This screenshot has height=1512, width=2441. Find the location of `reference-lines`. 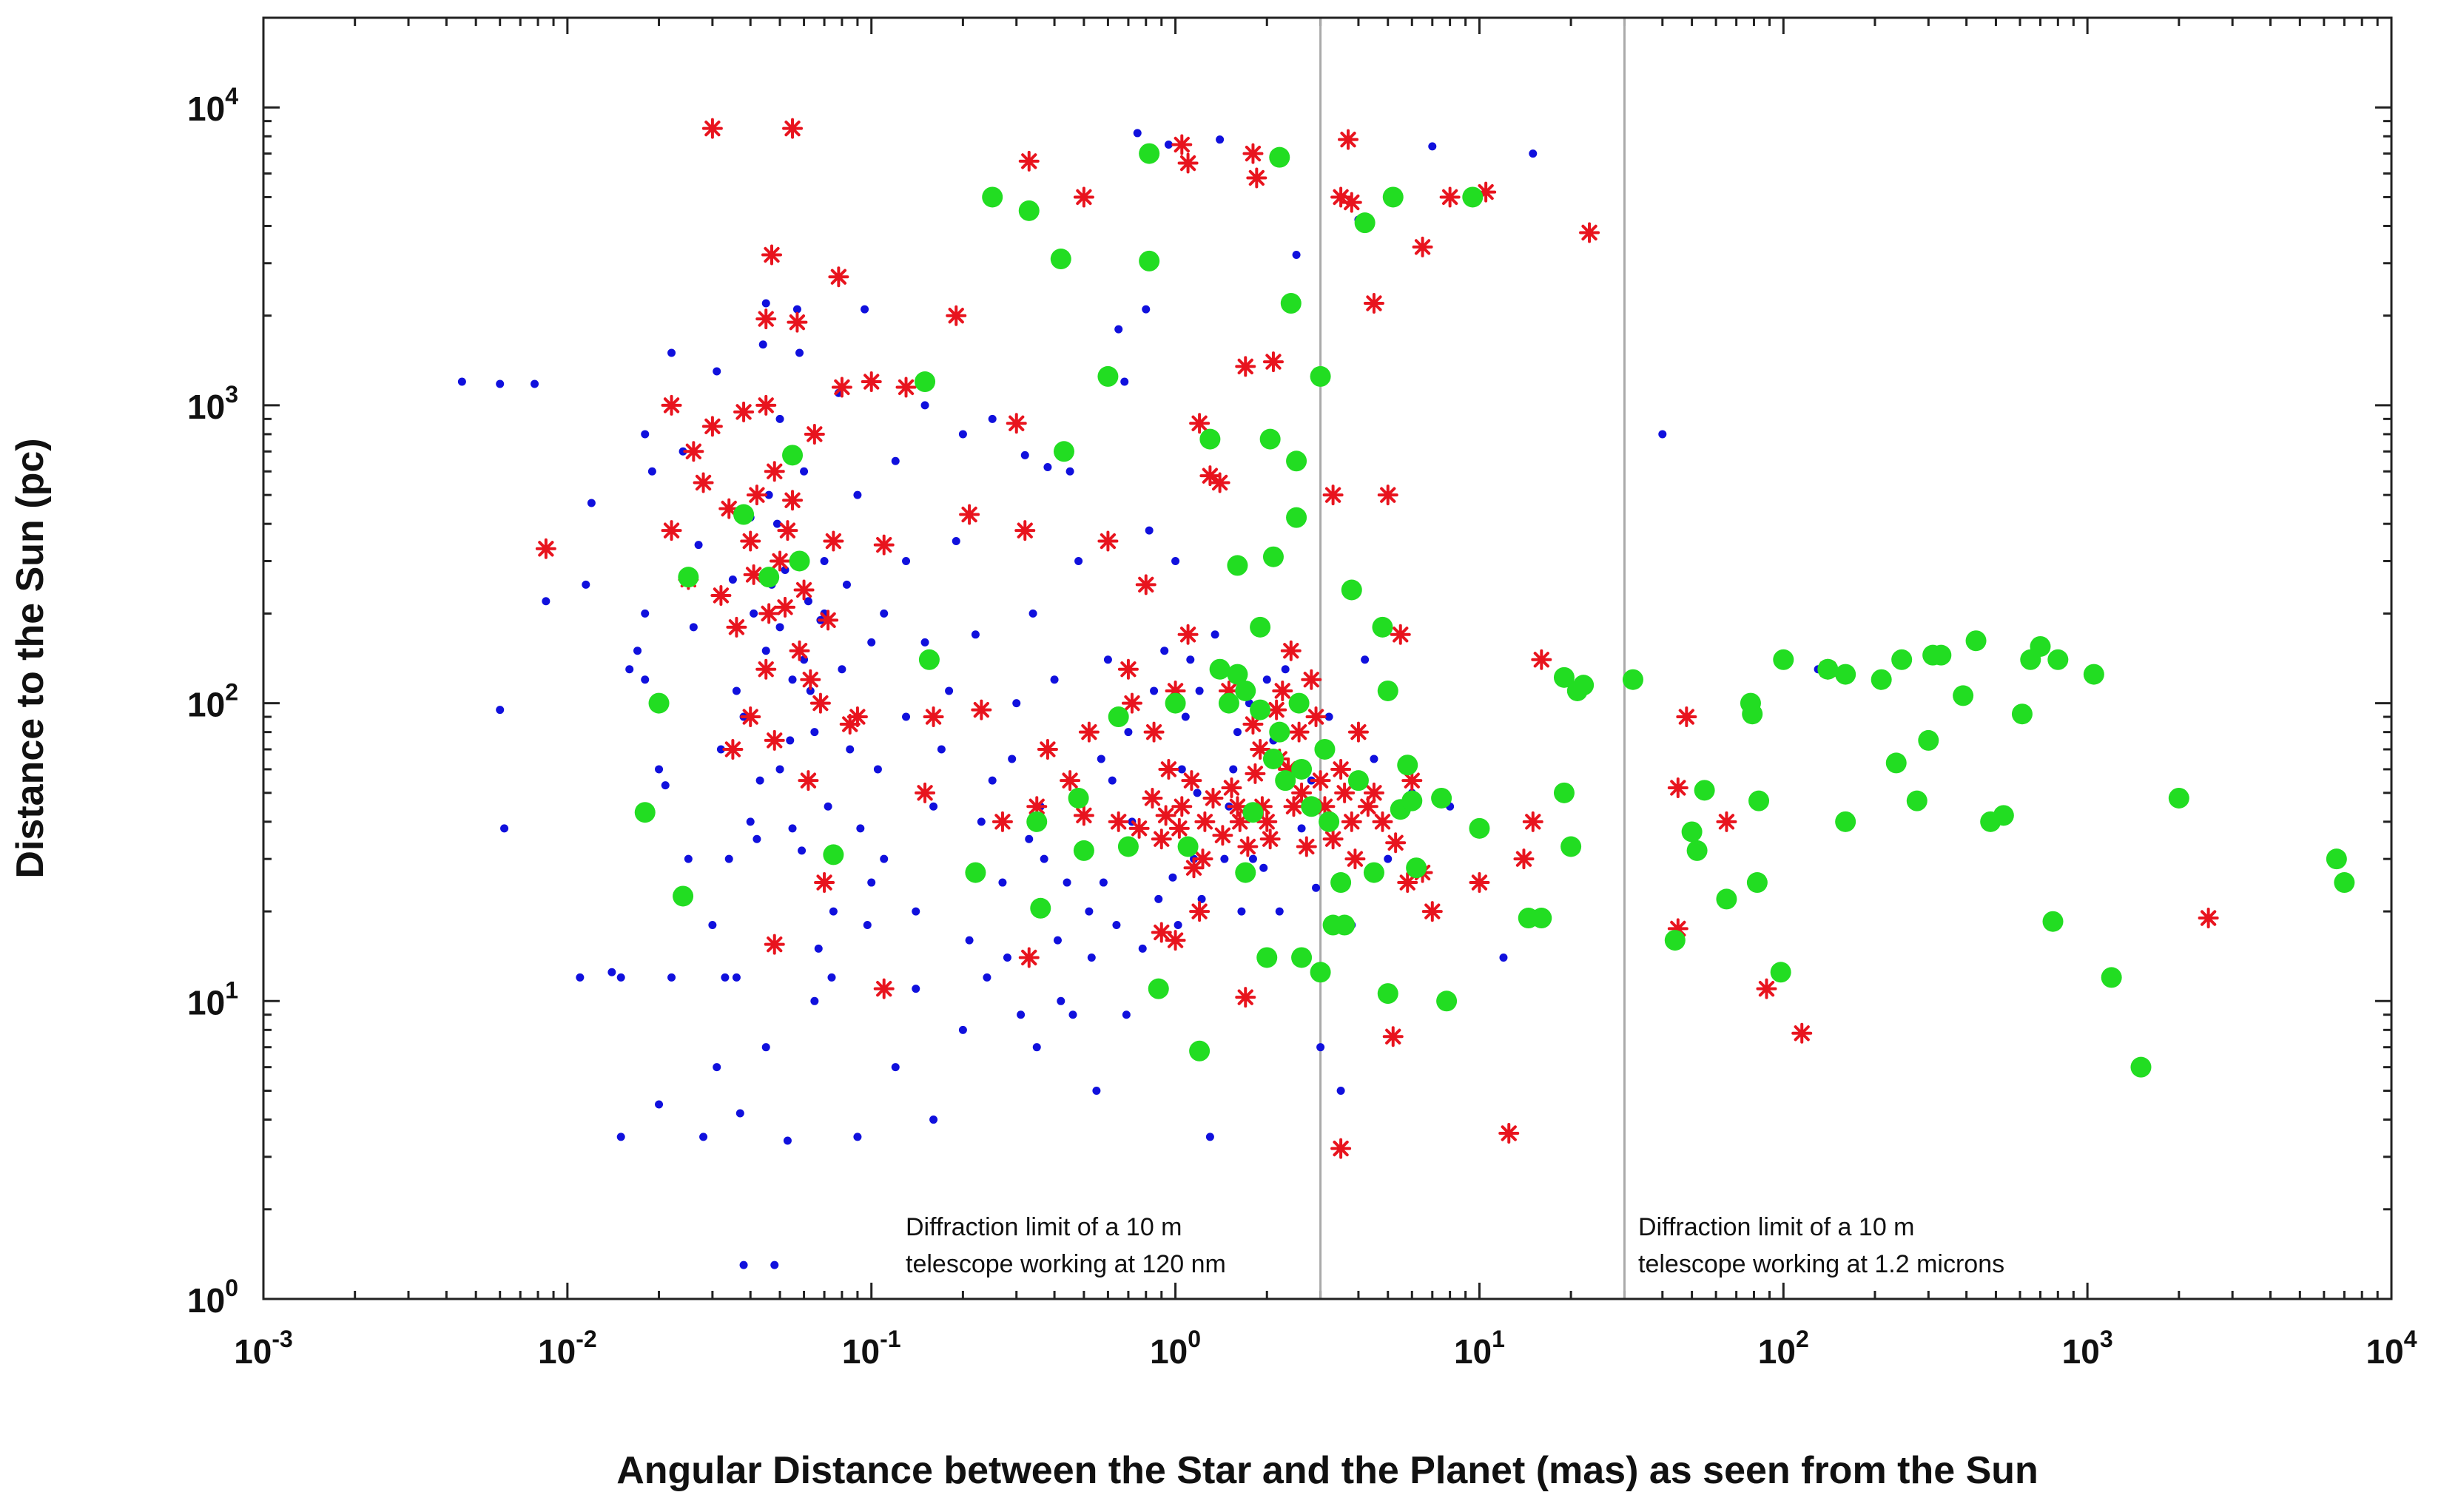

reference-lines is located at coordinates (1472, 658).